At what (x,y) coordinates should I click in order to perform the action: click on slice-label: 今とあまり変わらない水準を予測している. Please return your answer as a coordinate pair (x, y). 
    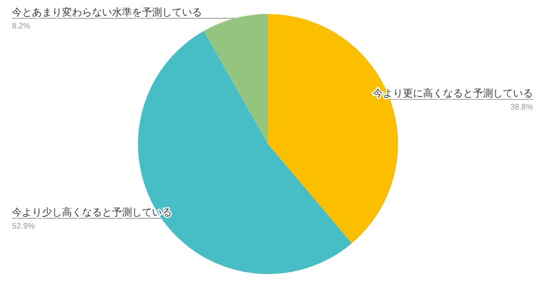
    Looking at the image, I should click on (107, 12).